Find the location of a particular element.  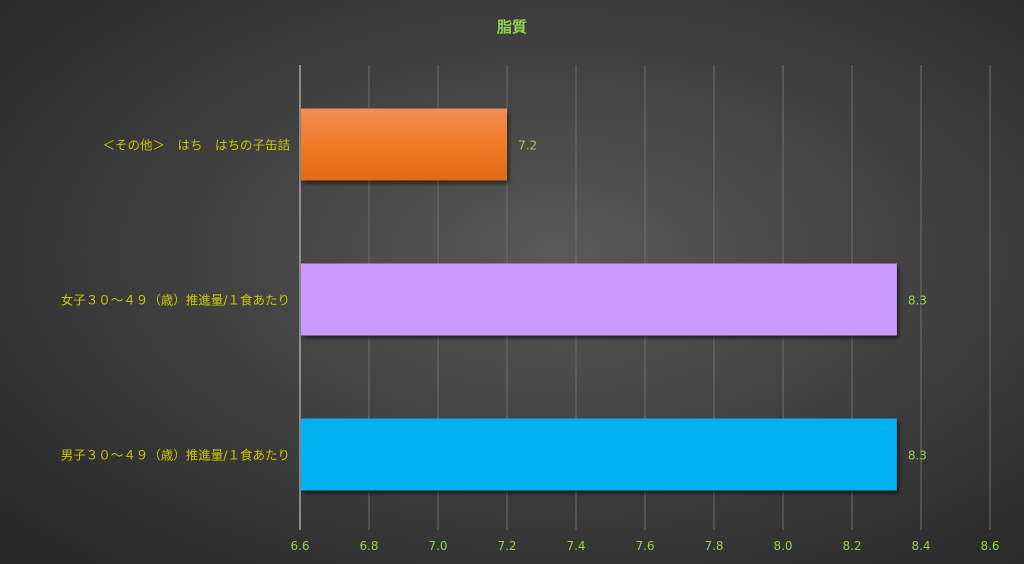

chart-title: 脂質 is located at coordinates (512, 27).